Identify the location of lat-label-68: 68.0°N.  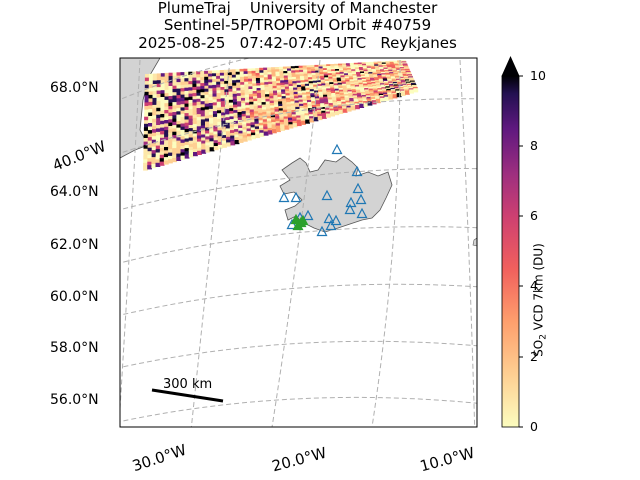
(74, 88).